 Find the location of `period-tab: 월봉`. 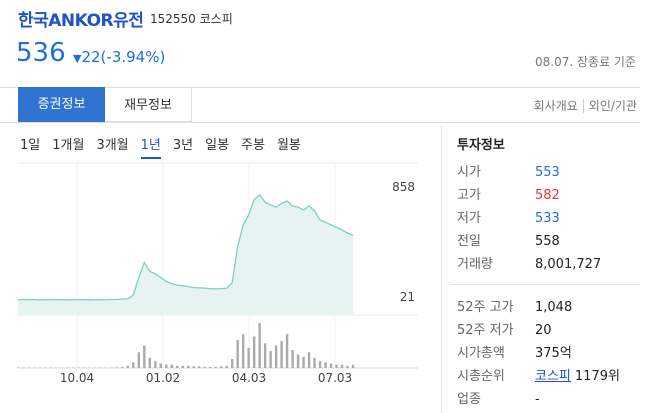

period-tab: 월봉 is located at coordinates (288, 145).